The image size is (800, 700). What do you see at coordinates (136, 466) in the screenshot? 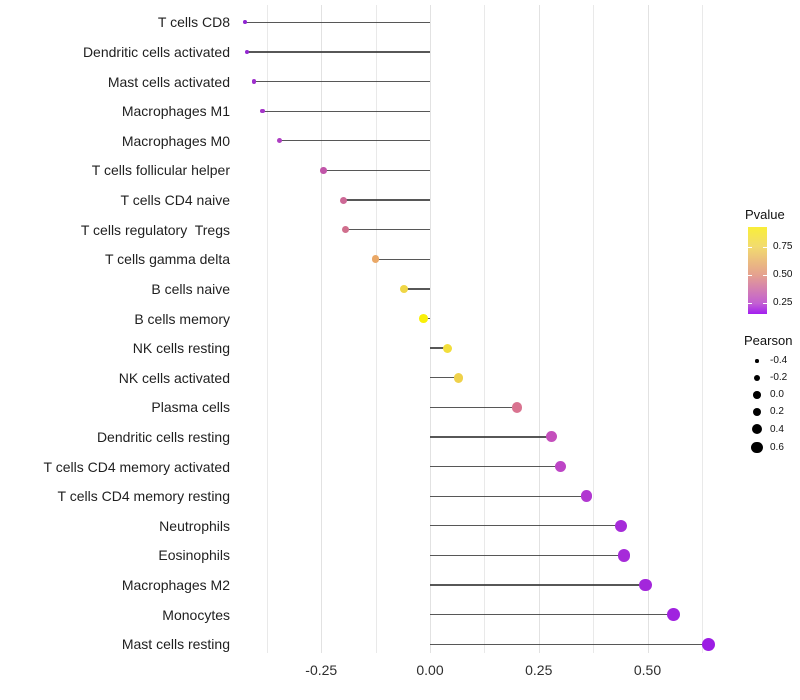
I see `category-label: T cells CD4 memory activated` at bounding box center [136, 466].